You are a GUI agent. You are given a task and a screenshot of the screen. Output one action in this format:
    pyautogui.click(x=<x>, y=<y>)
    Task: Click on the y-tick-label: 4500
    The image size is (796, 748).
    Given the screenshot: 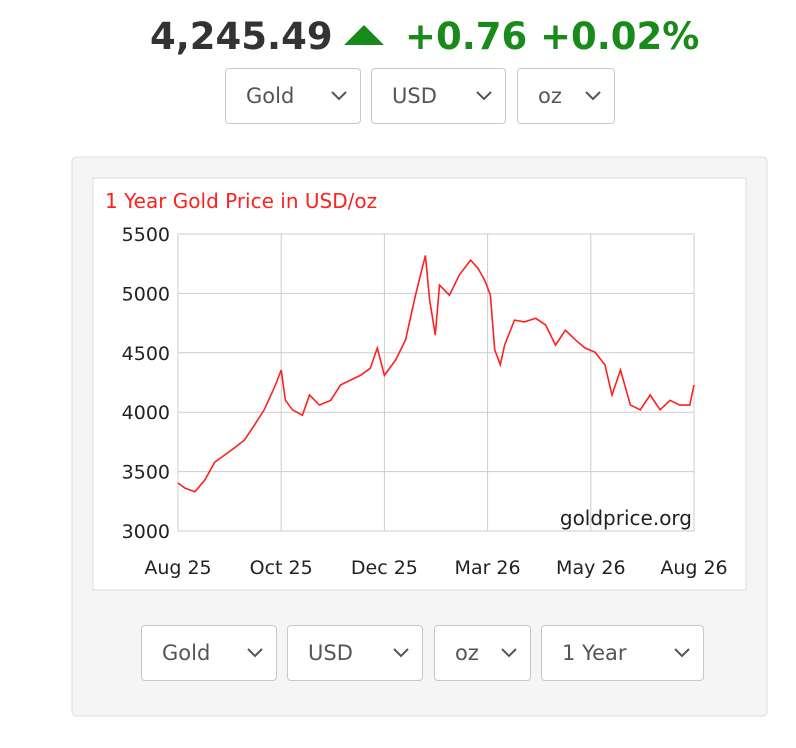 What is the action you would take?
    pyautogui.click(x=146, y=354)
    